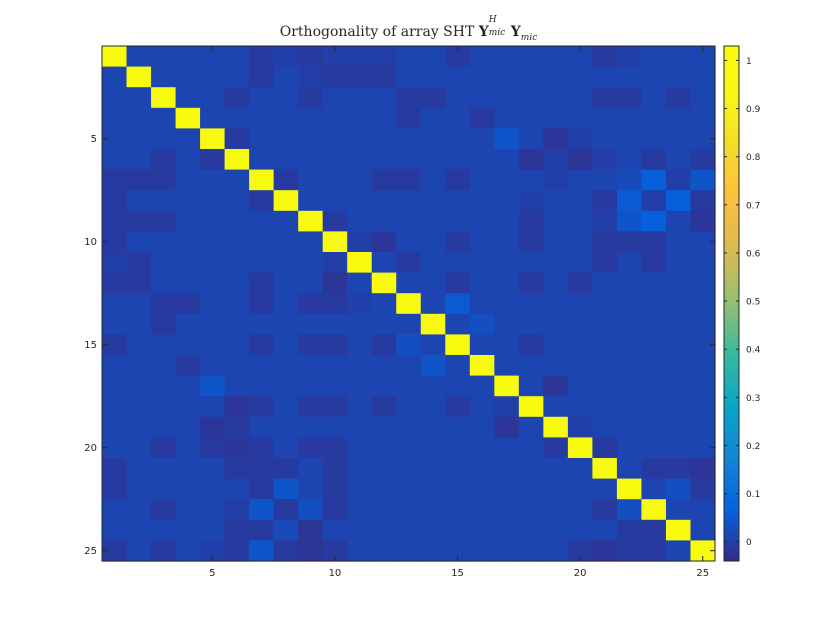  Describe the element at coordinates (507, 221) in the screenshot. I see `heatmap-cell-r9-c17` at that location.